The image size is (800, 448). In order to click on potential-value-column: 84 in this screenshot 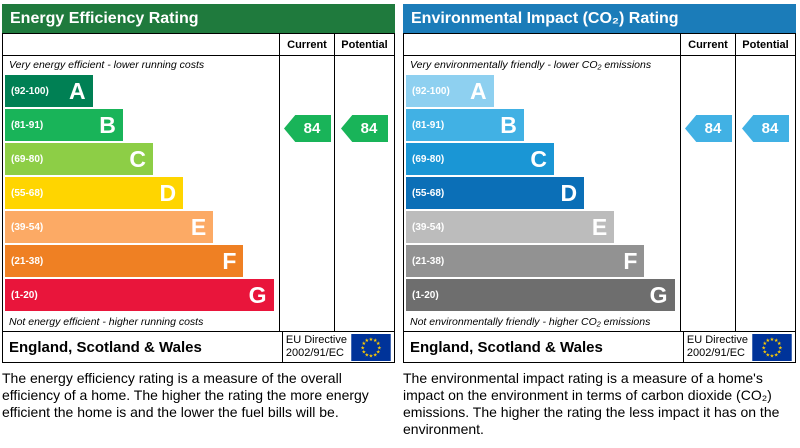, I will do `click(765, 193)`.